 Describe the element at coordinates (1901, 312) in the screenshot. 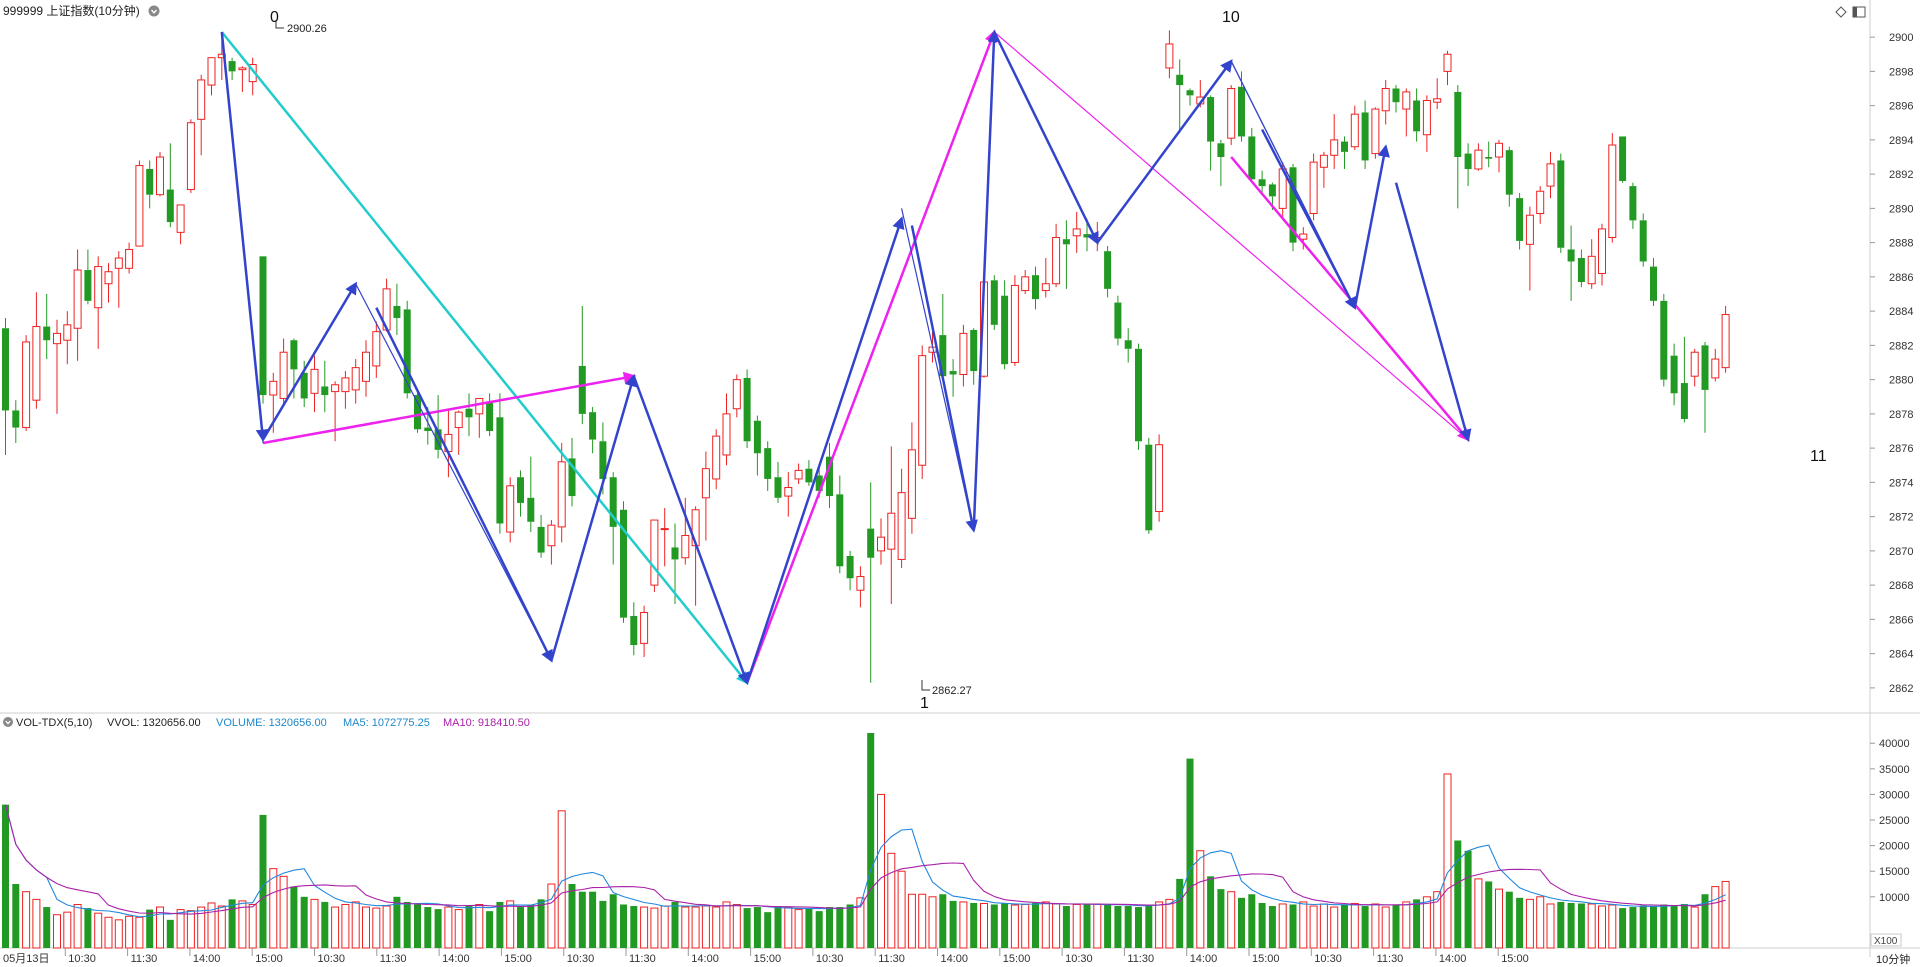

I see `price-tick-label: 2884` at that location.